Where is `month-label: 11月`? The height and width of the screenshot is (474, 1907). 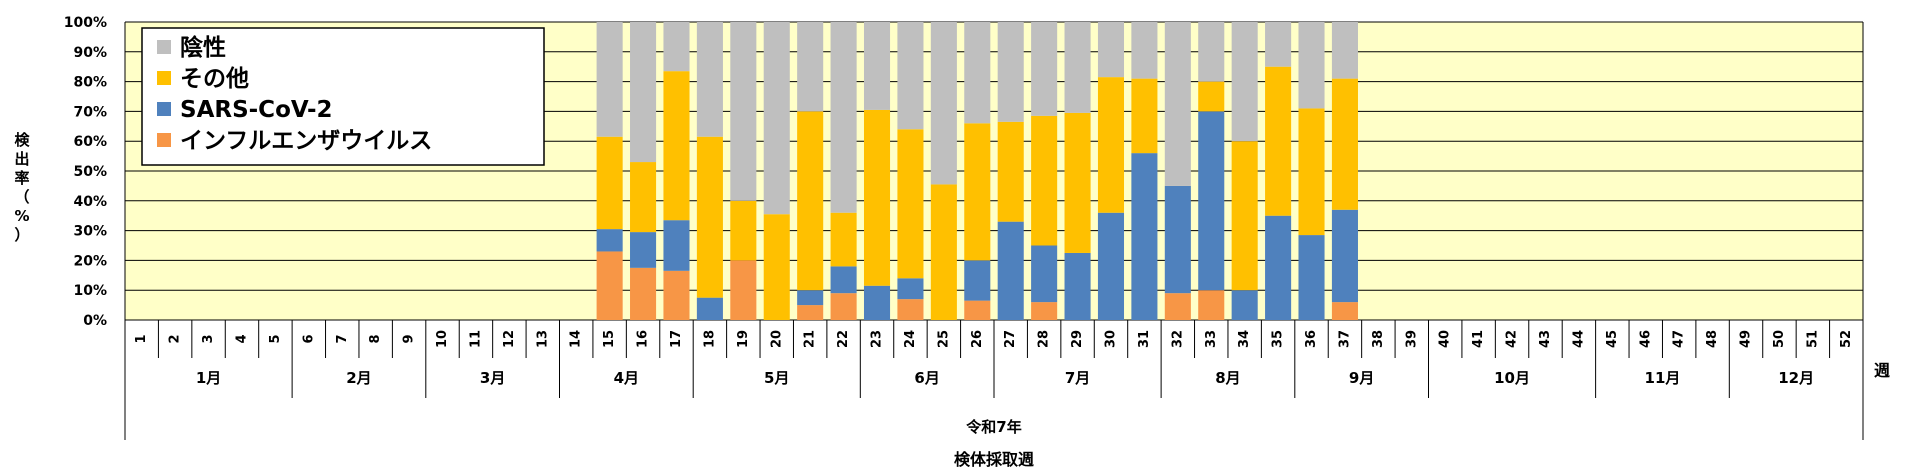
month-label: 11月 is located at coordinates (1663, 378).